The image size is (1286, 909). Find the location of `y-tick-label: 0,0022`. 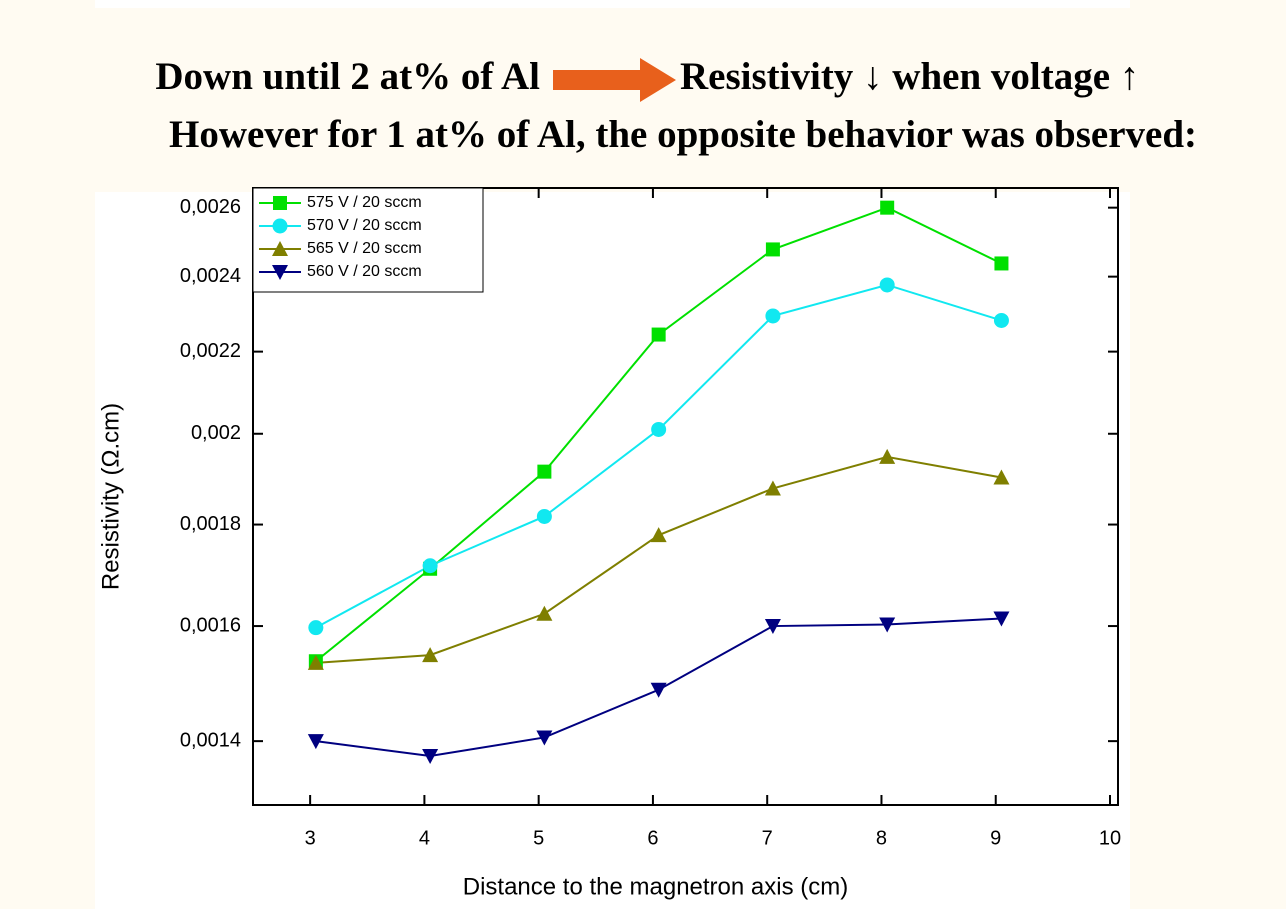

y-tick-label: 0,0022 is located at coordinates (210, 351).